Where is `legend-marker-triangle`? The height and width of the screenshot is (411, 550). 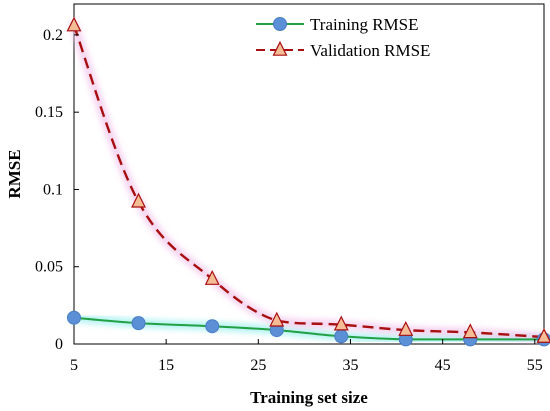 legend-marker-triangle is located at coordinates (280, 48).